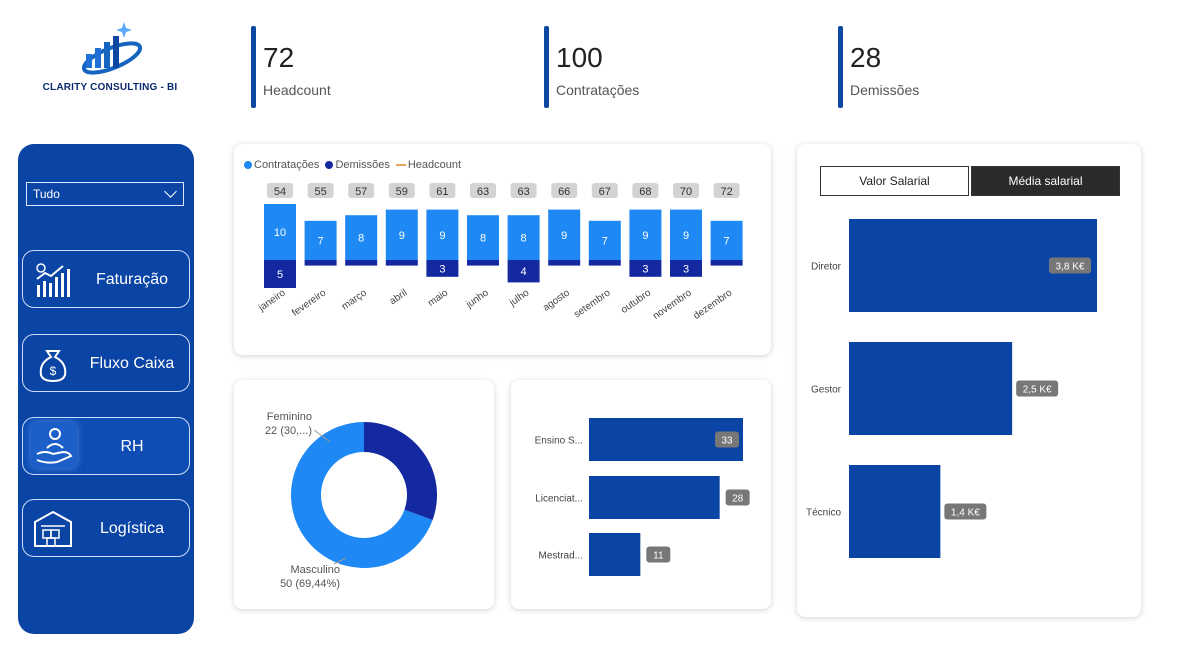  I want to click on education-chart-card: Ensino S... 33 Licenciat... 28 Mestrad... 11, so click(641, 494).